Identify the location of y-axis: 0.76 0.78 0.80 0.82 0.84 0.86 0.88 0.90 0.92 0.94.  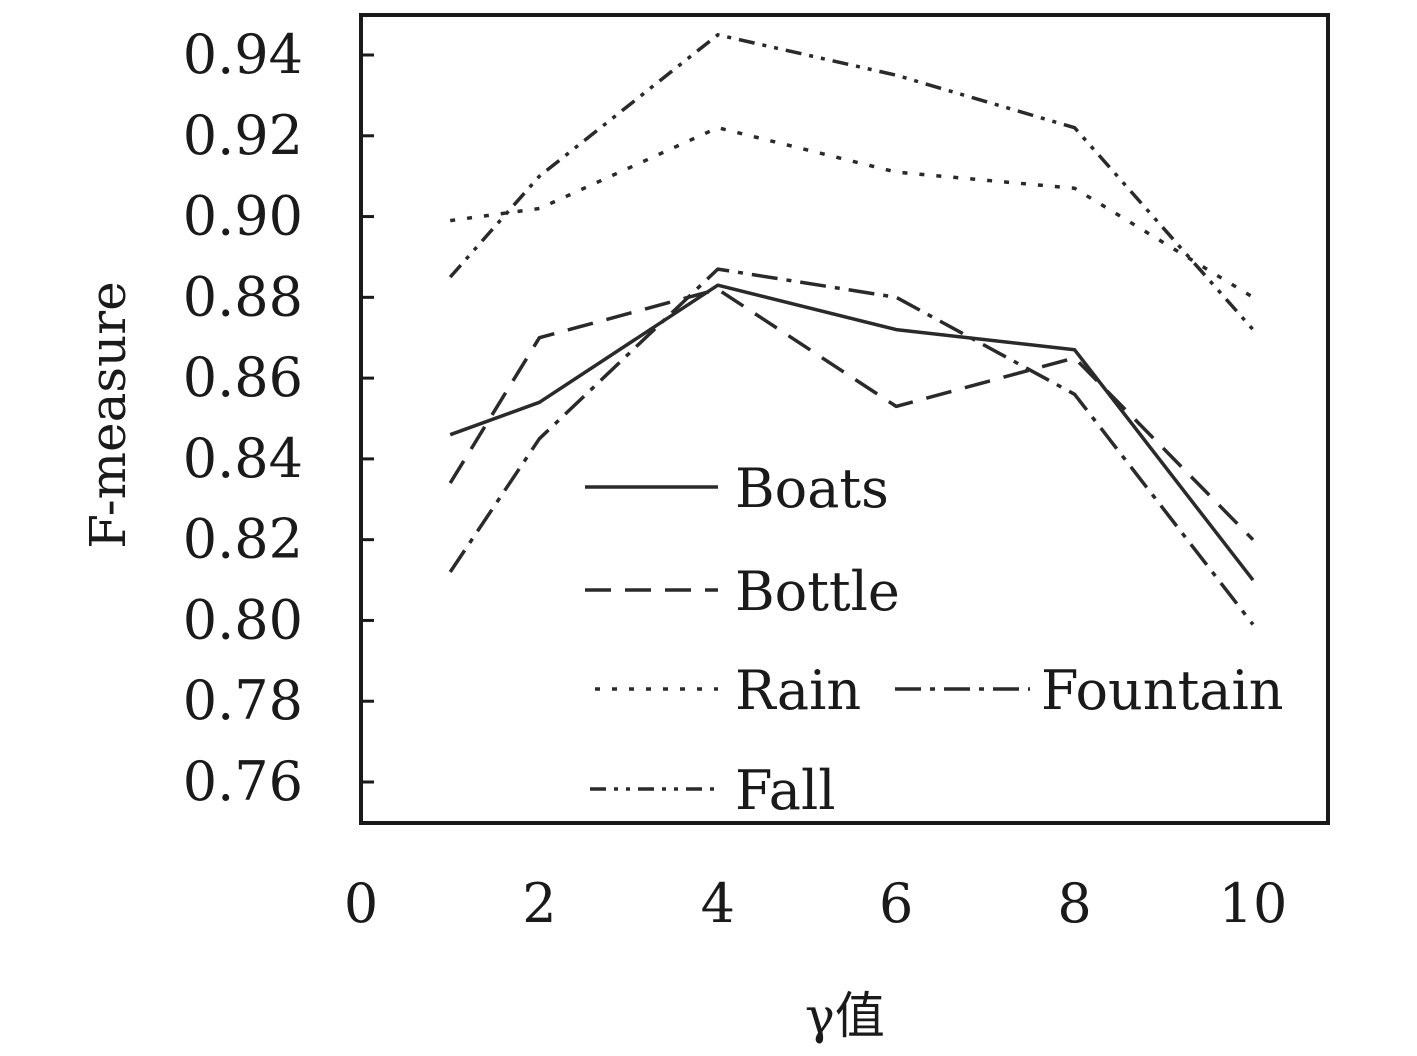
(278, 418).